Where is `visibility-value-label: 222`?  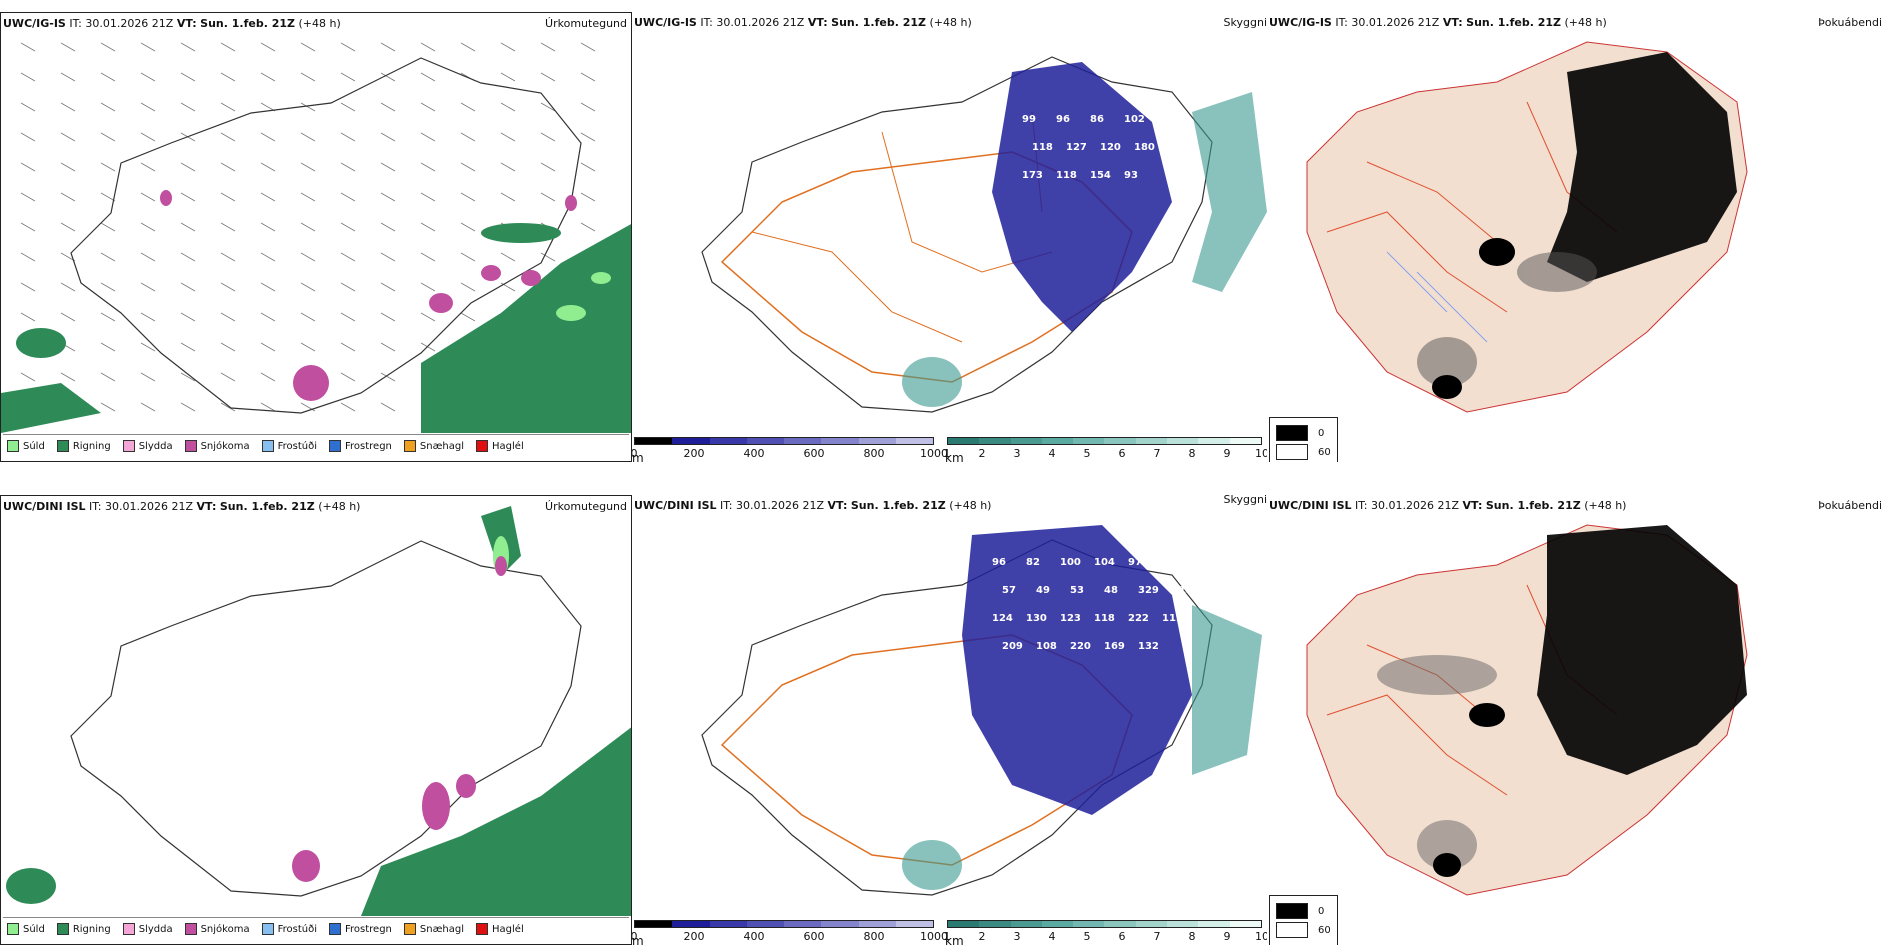
visibility-value-label: 222 is located at coordinates (1138, 618).